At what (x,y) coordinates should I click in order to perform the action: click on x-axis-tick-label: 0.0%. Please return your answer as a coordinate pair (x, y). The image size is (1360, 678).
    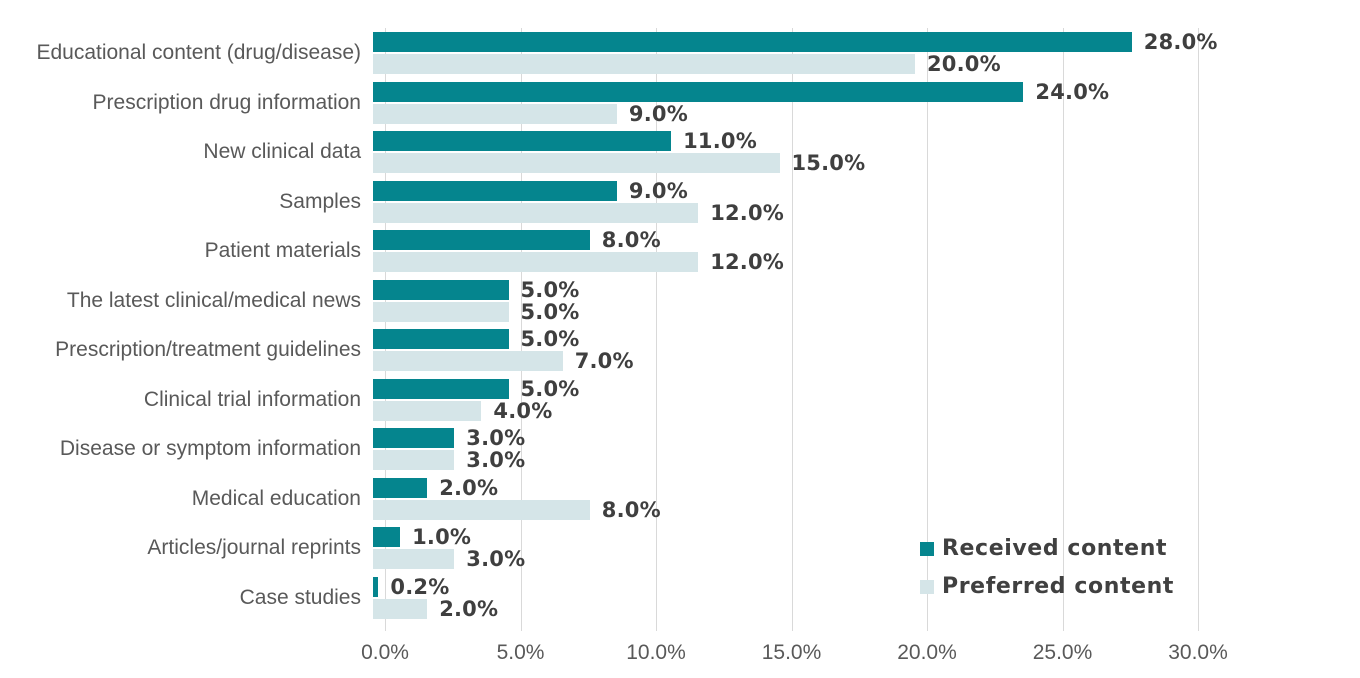
    Looking at the image, I should click on (385, 652).